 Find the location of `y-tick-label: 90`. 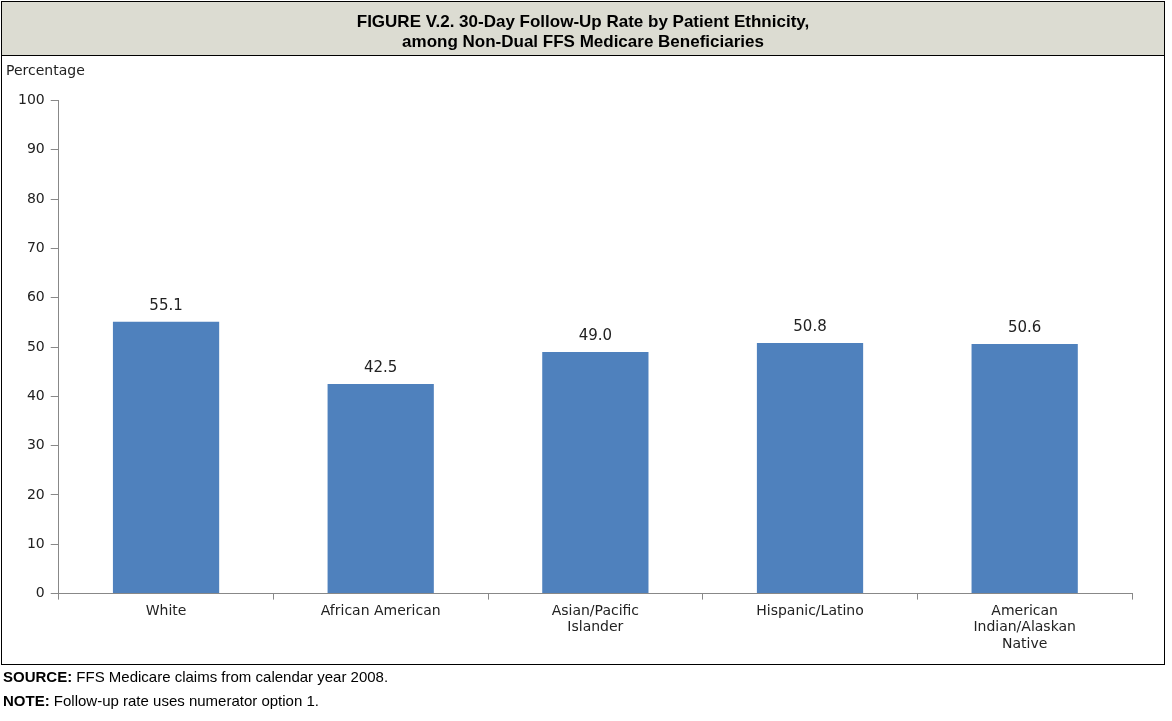

y-tick-label: 90 is located at coordinates (35, 148).